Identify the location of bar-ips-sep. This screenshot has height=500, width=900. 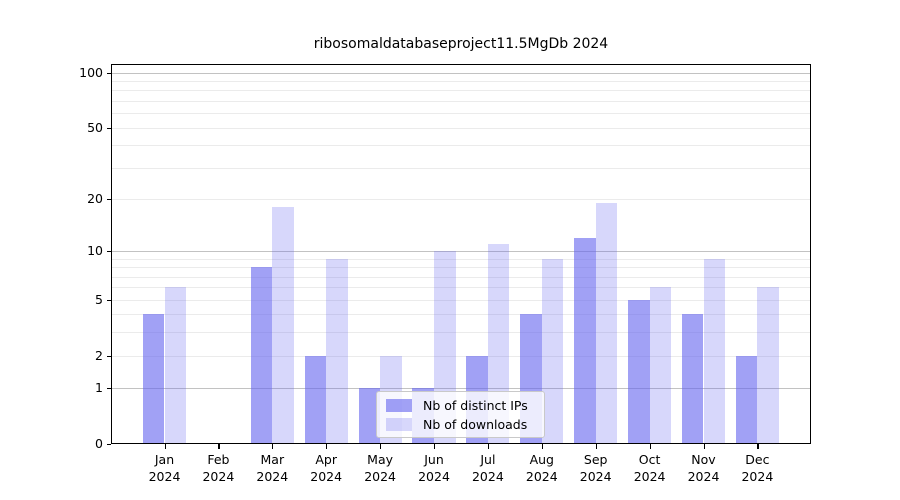
(585, 340).